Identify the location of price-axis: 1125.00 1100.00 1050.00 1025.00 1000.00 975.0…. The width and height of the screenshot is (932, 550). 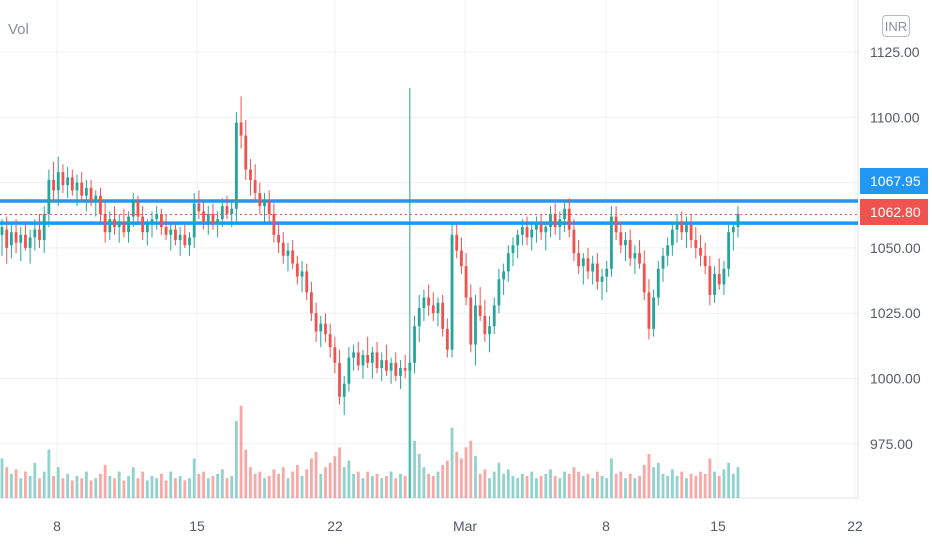
(895, 248).